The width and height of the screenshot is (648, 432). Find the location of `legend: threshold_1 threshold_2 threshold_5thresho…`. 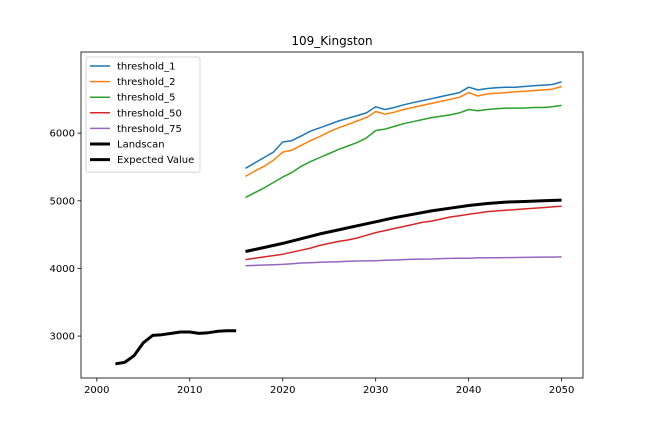

legend: threshold_1 threshold_2 threshold_5thresho… is located at coordinates (143, 114).